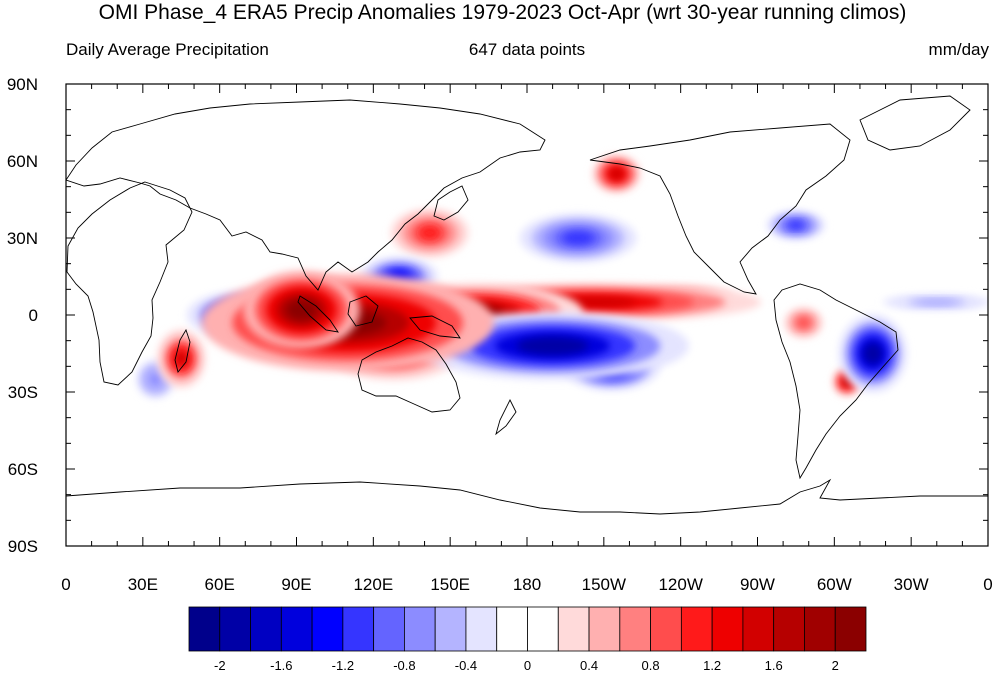  Describe the element at coordinates (409, 375) in the screenshot. I see `coastline-australia` at that location.